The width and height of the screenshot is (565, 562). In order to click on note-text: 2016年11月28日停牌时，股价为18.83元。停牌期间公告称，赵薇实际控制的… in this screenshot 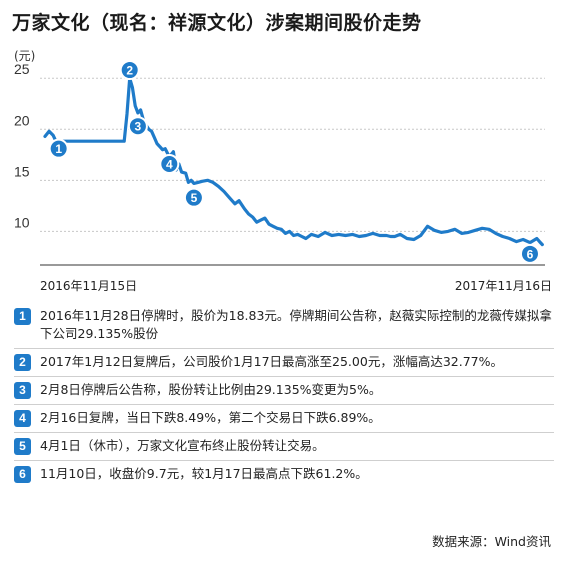, I will do `click(296, 324)`.